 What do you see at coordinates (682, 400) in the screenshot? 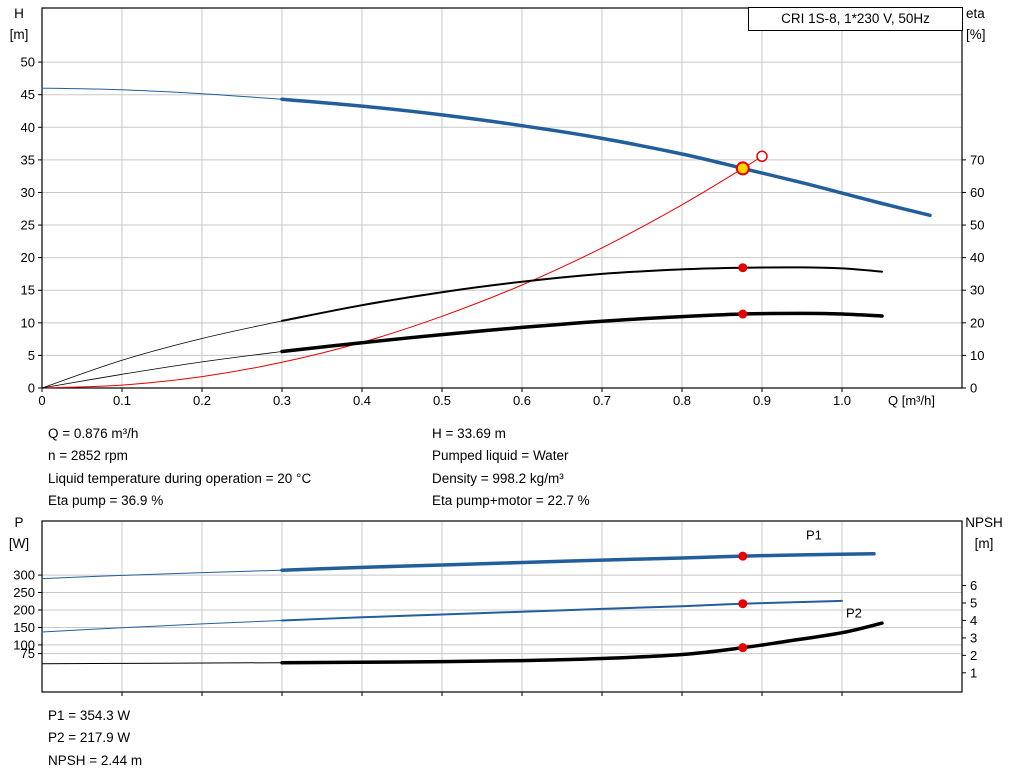
I see `svg-text: 0.8` at bounding box center [682, 400].